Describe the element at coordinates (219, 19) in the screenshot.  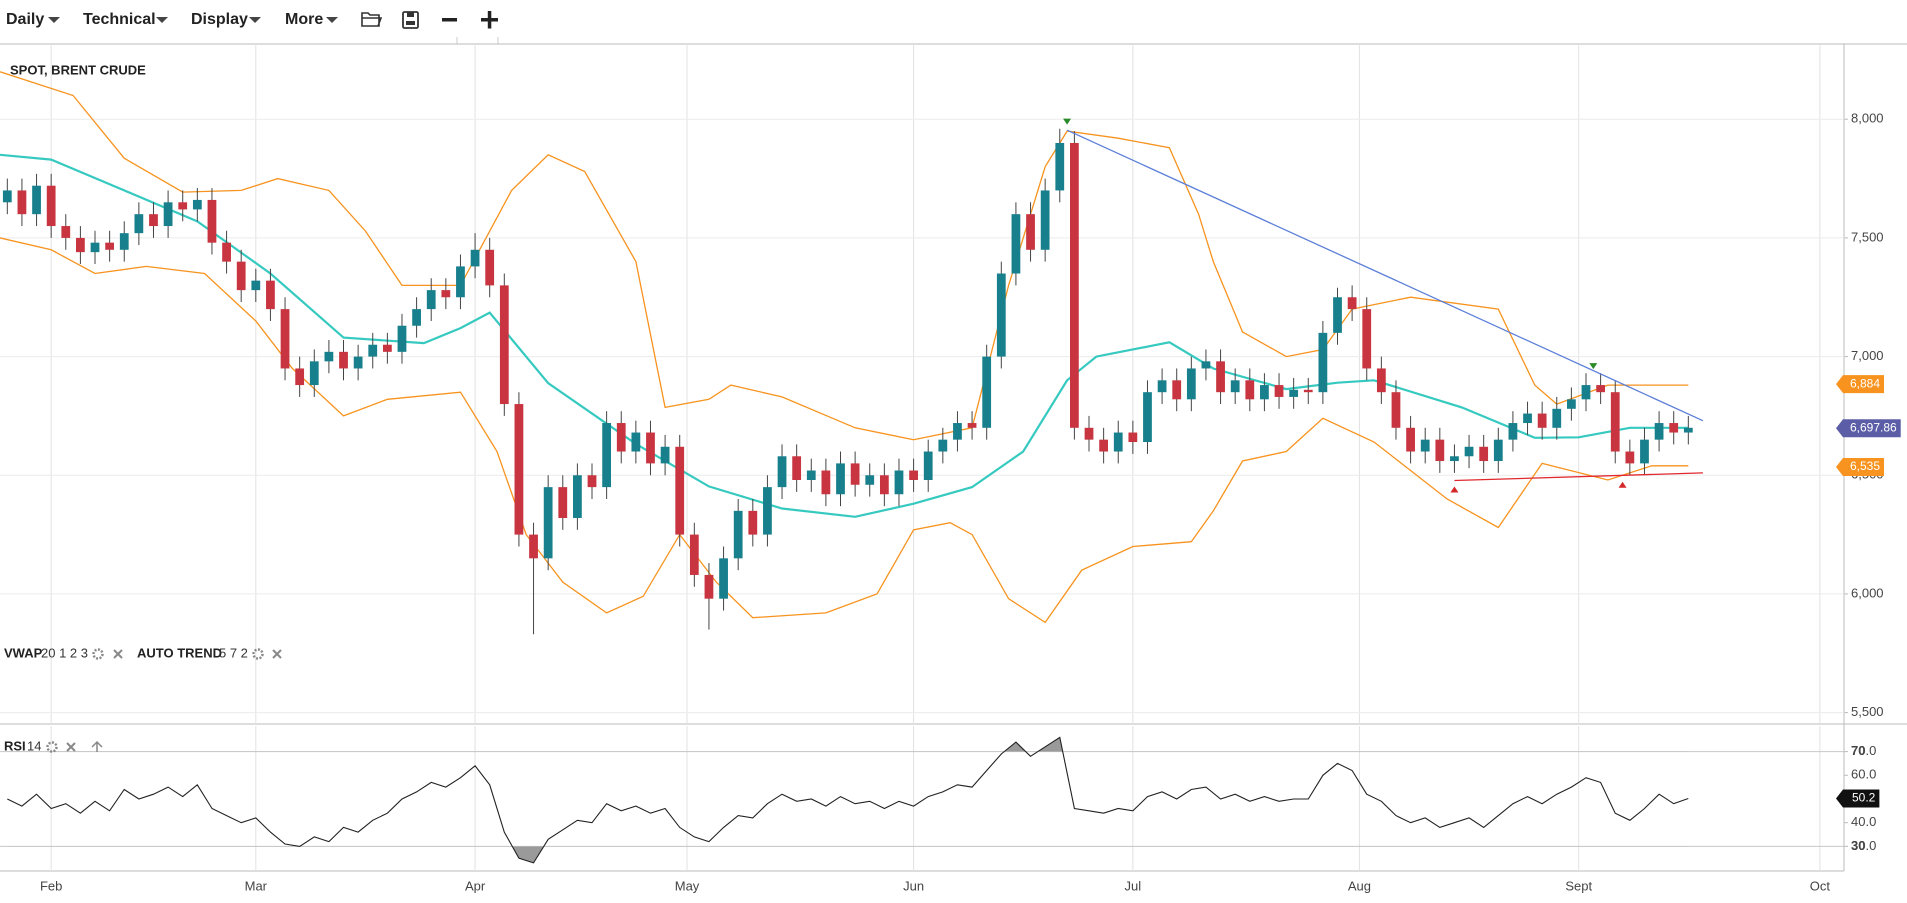
I see `menu-display: Display` at that location.